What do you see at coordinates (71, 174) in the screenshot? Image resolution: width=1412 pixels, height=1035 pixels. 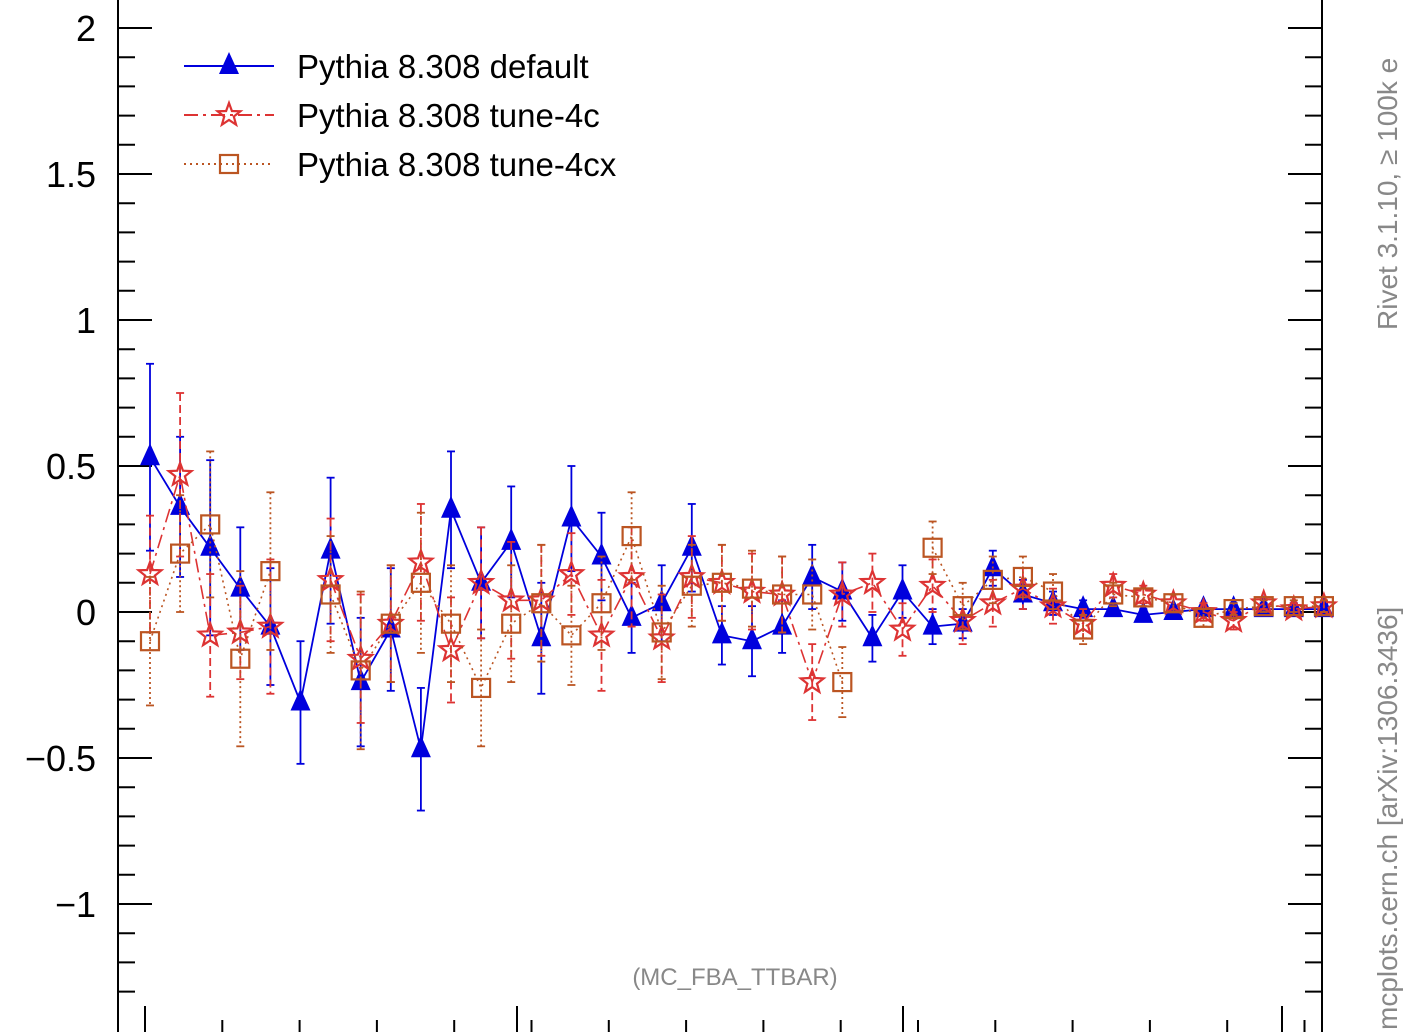 I see `y-tick-label: 1.5` at bounding box center [71, 174].